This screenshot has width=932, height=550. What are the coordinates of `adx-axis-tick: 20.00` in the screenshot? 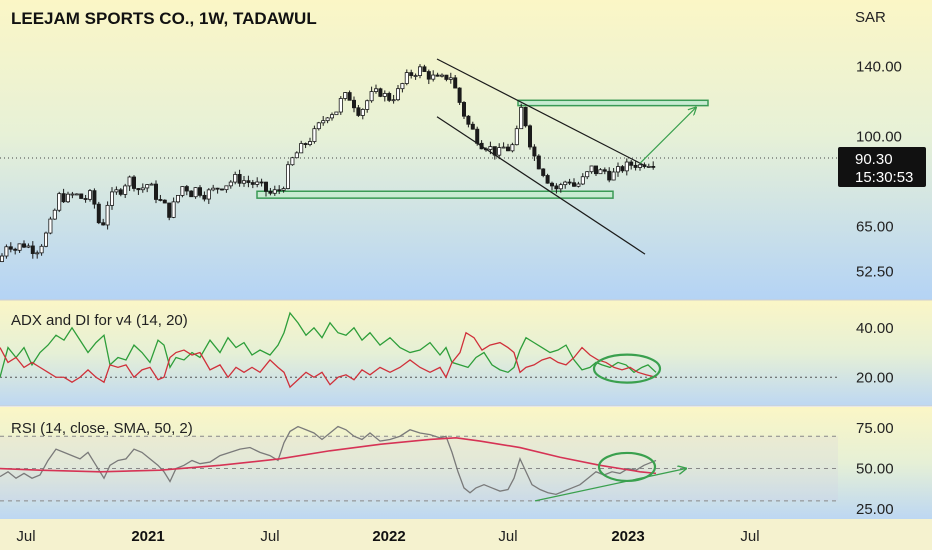 It's located at (875, 377).